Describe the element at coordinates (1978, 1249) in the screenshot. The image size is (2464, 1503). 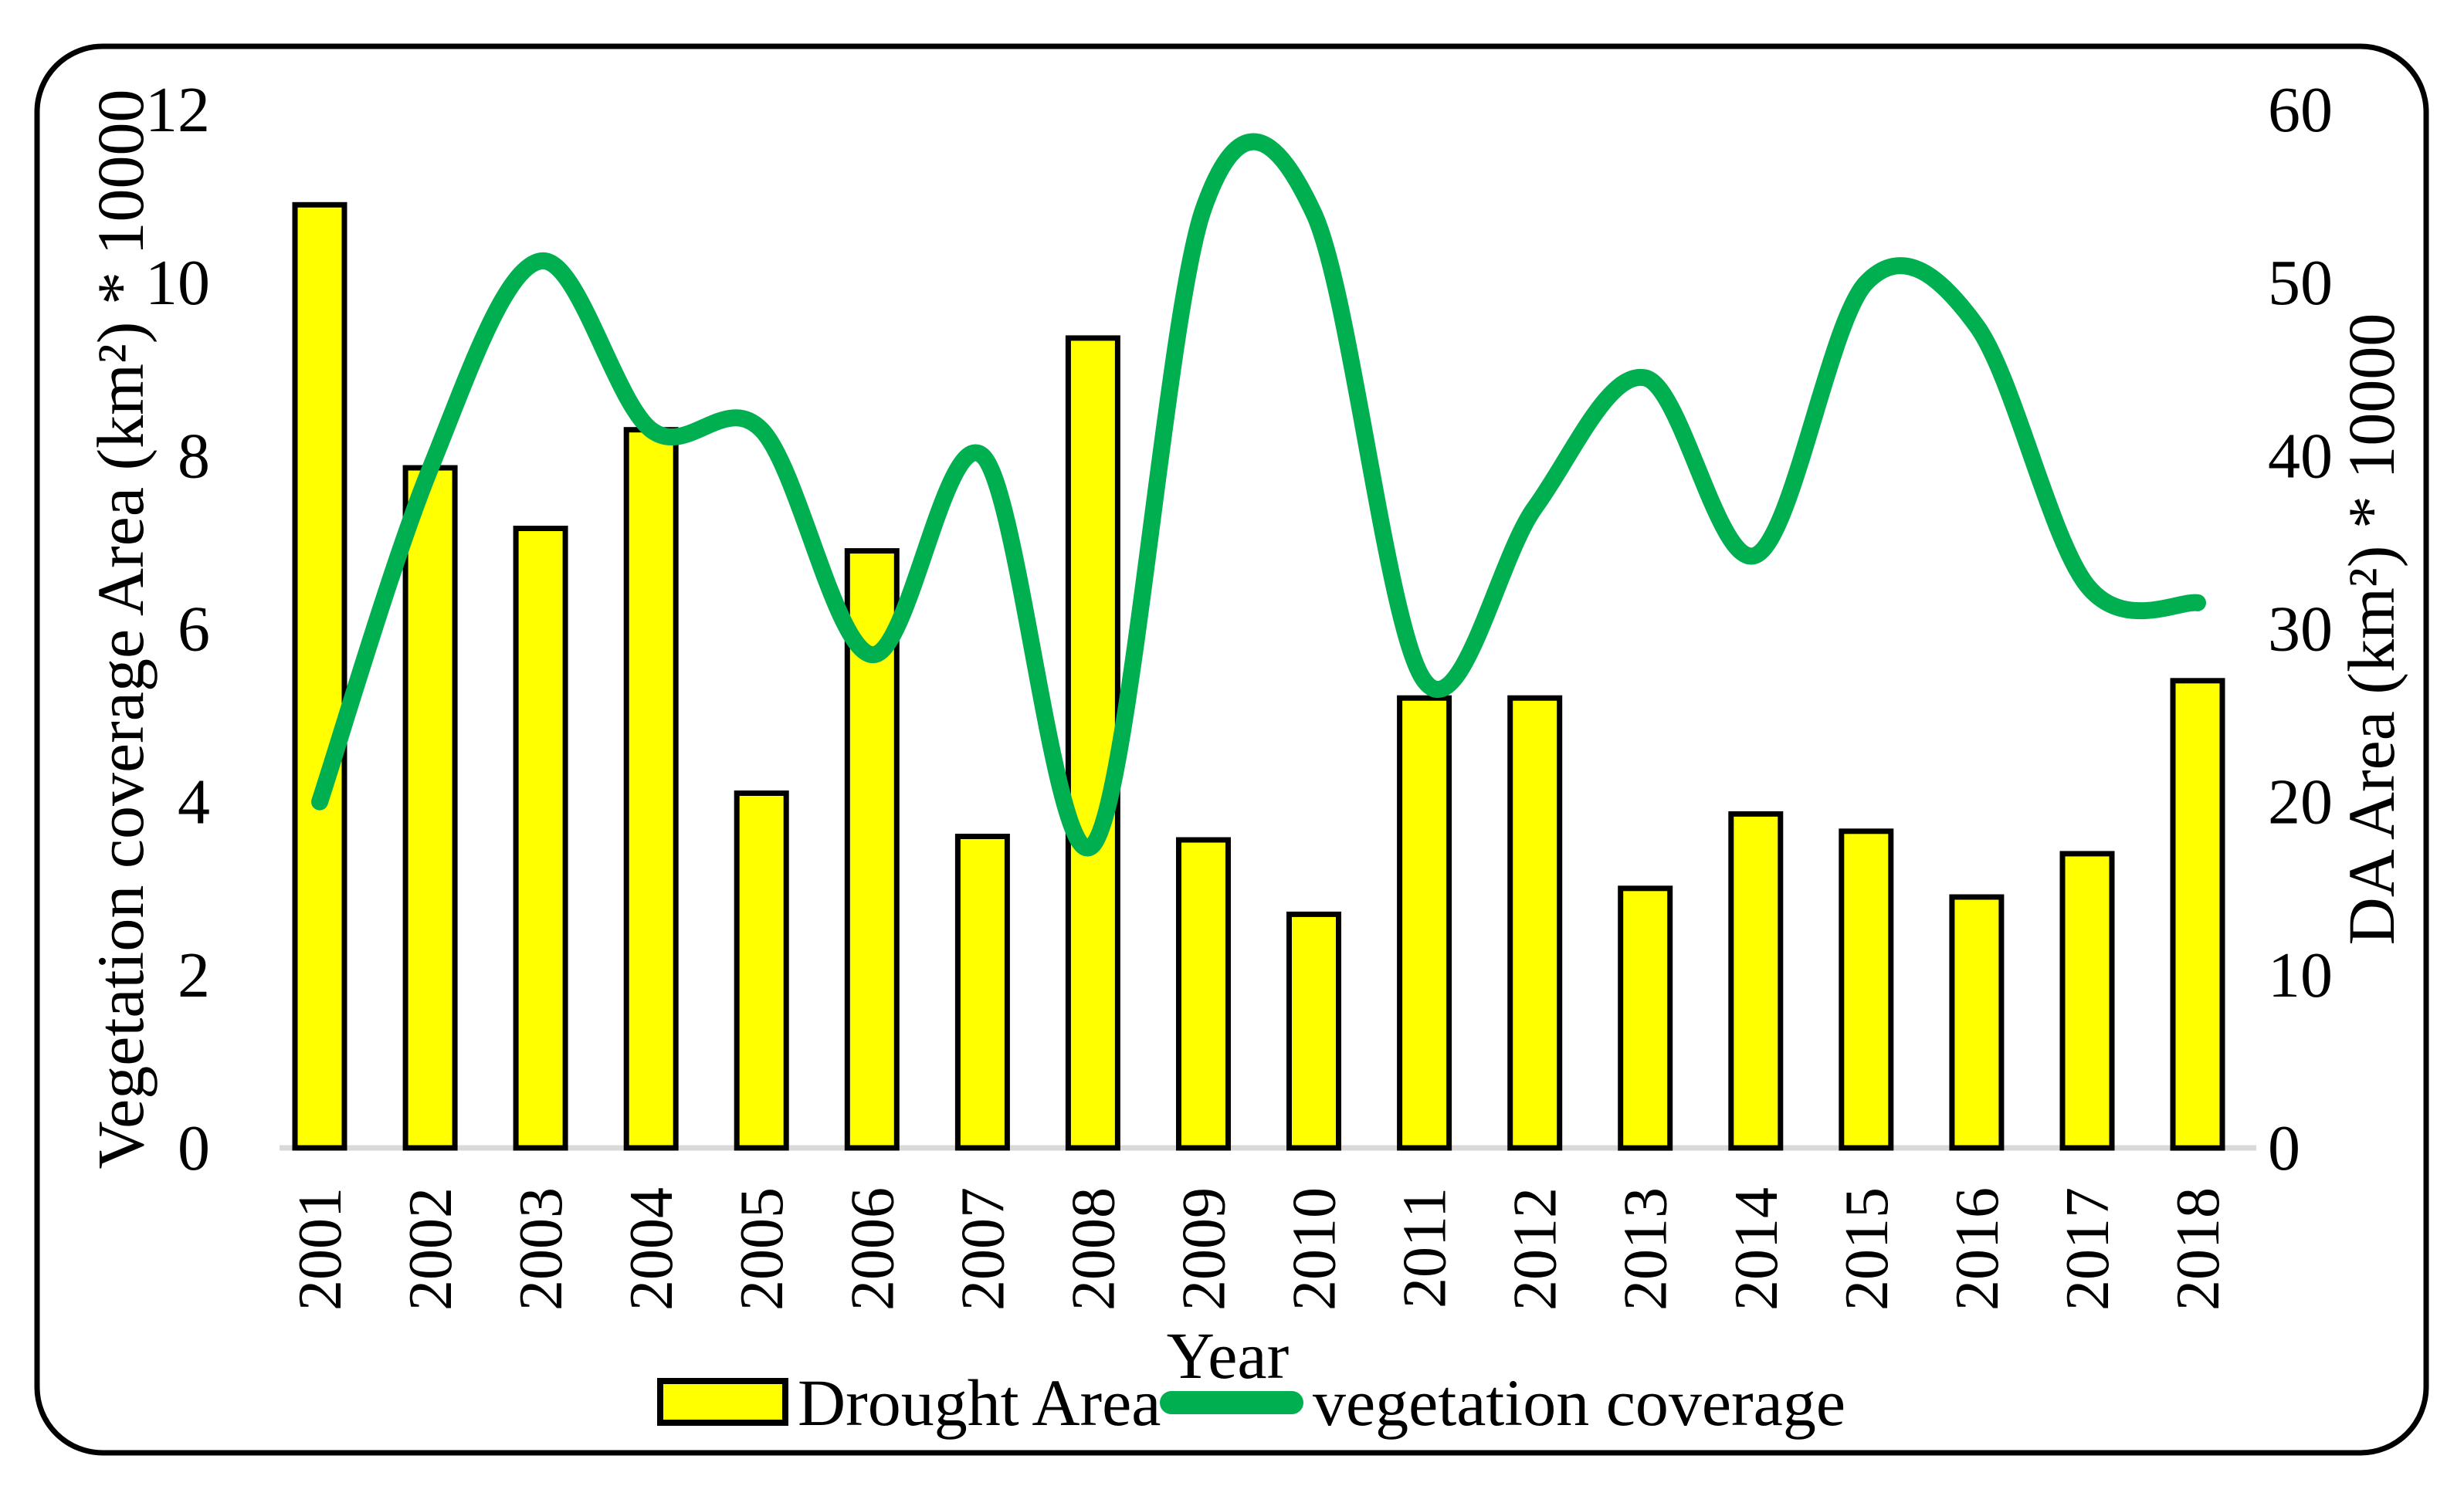
I see `year-label-2016: 2016` at that location.